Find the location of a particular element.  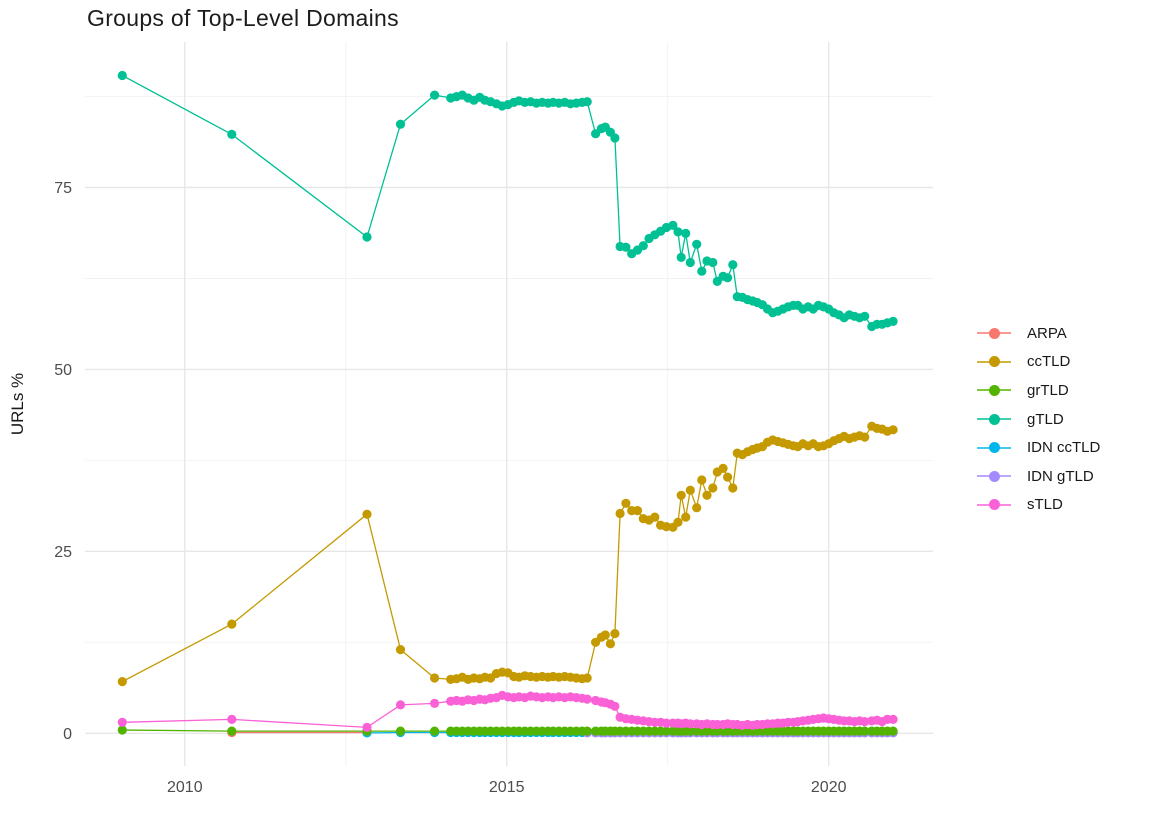

legend-item-IDN-gTLD: IDN gTLD is located at coordinates (1038, 476).